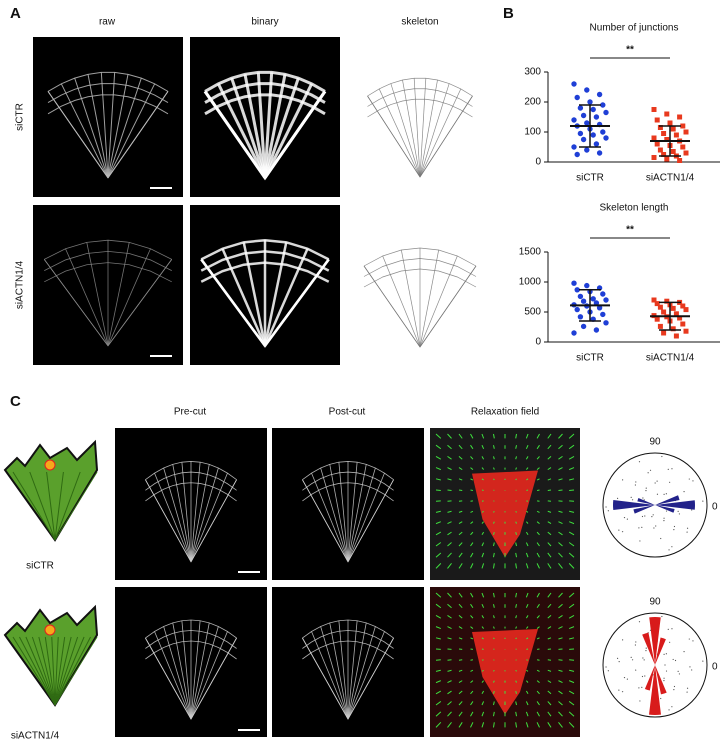 The height and width of the screenshot is (740, 728). I want to click on panel-label: A, so click(15, 13).